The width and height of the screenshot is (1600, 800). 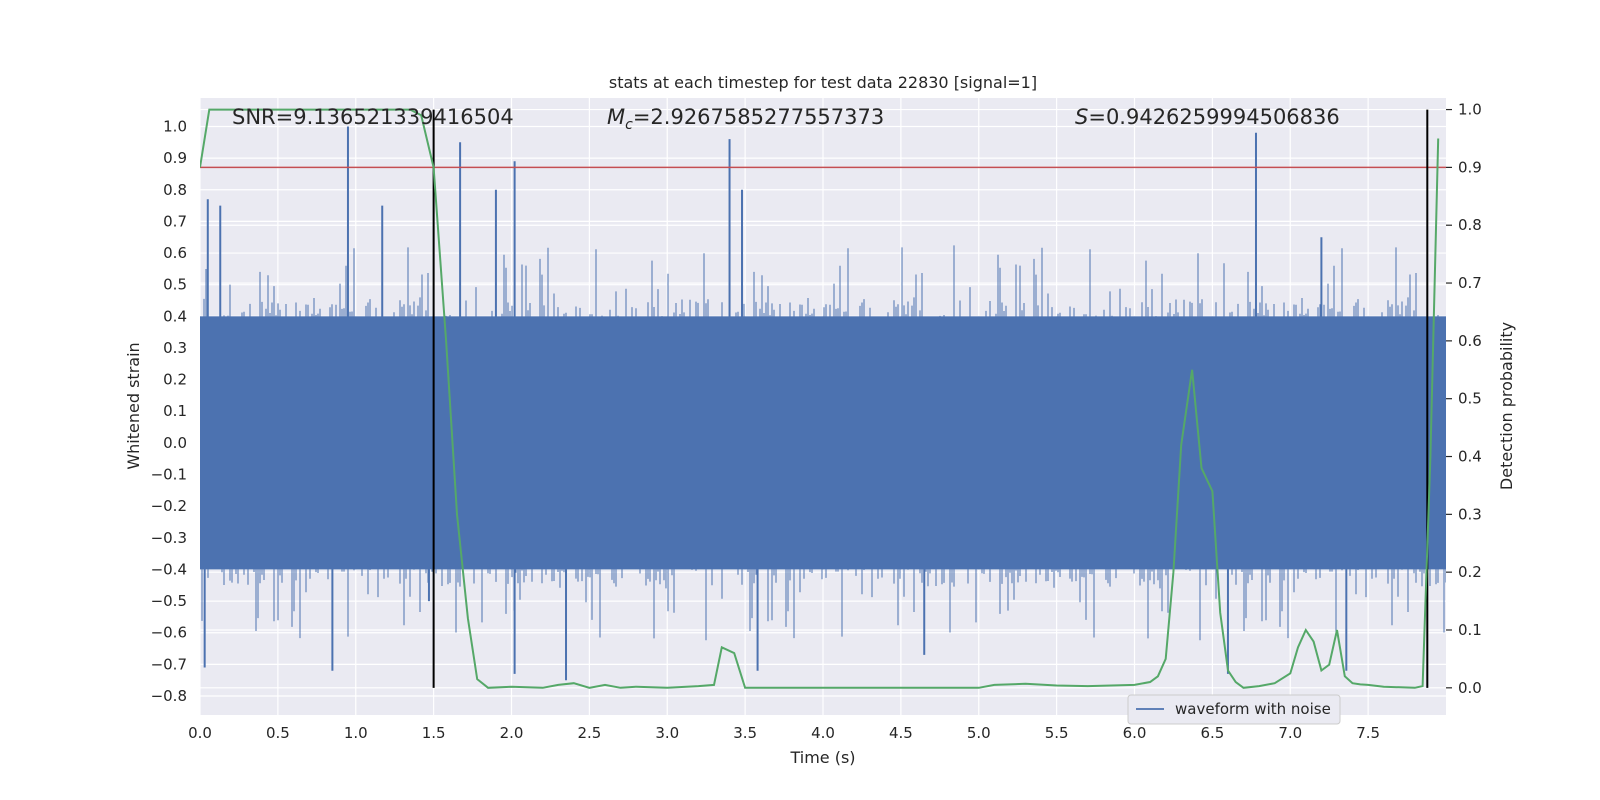 I want to click on y-right-tick-label: 0.9, so click(x=1470, y=167).